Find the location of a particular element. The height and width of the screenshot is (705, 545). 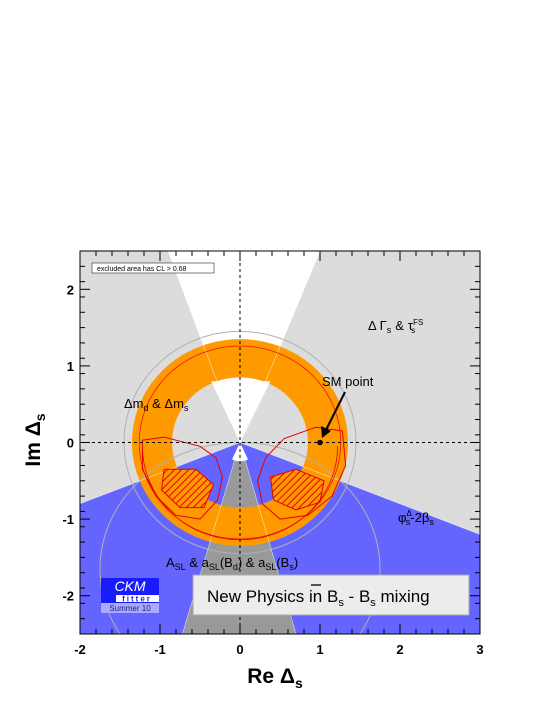

sm-arrow-head is located at coordinates (326, 432).